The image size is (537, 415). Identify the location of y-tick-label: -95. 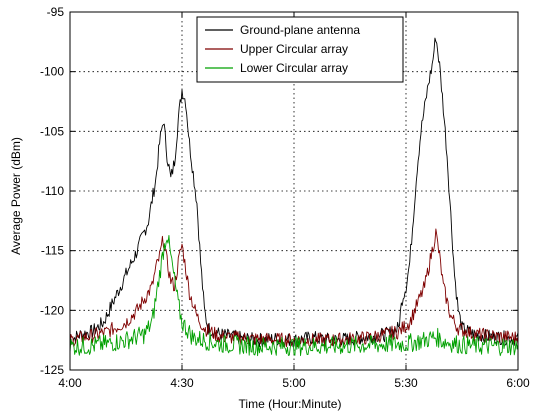
(56, 12).